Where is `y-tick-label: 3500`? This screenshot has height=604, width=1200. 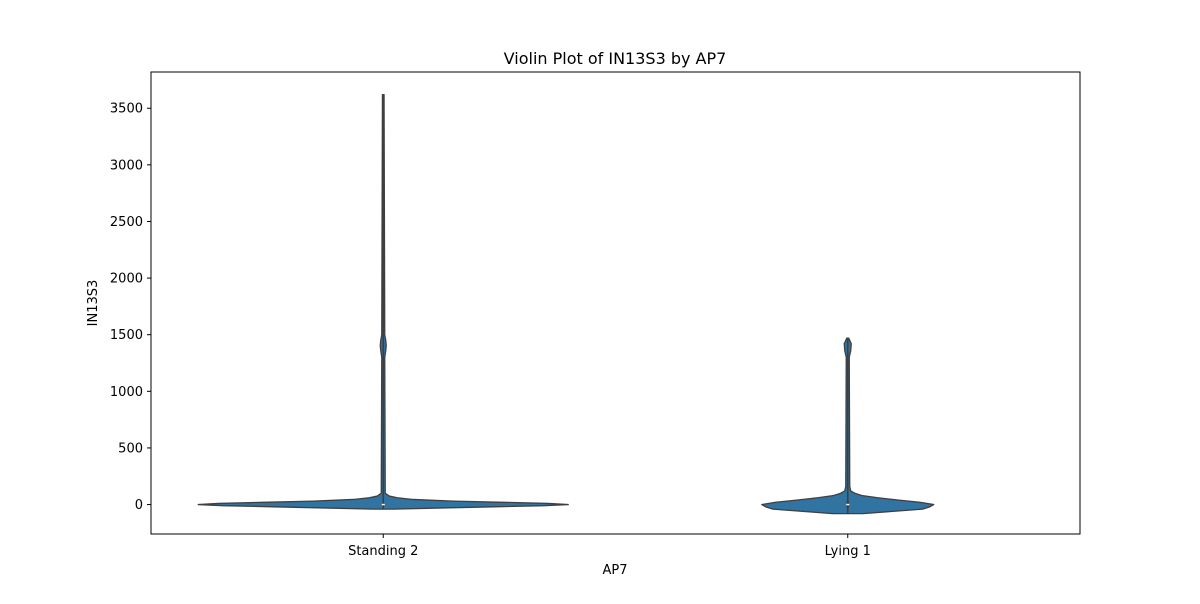
y-tick-label: 3500 is located at coordinates (126, 109).